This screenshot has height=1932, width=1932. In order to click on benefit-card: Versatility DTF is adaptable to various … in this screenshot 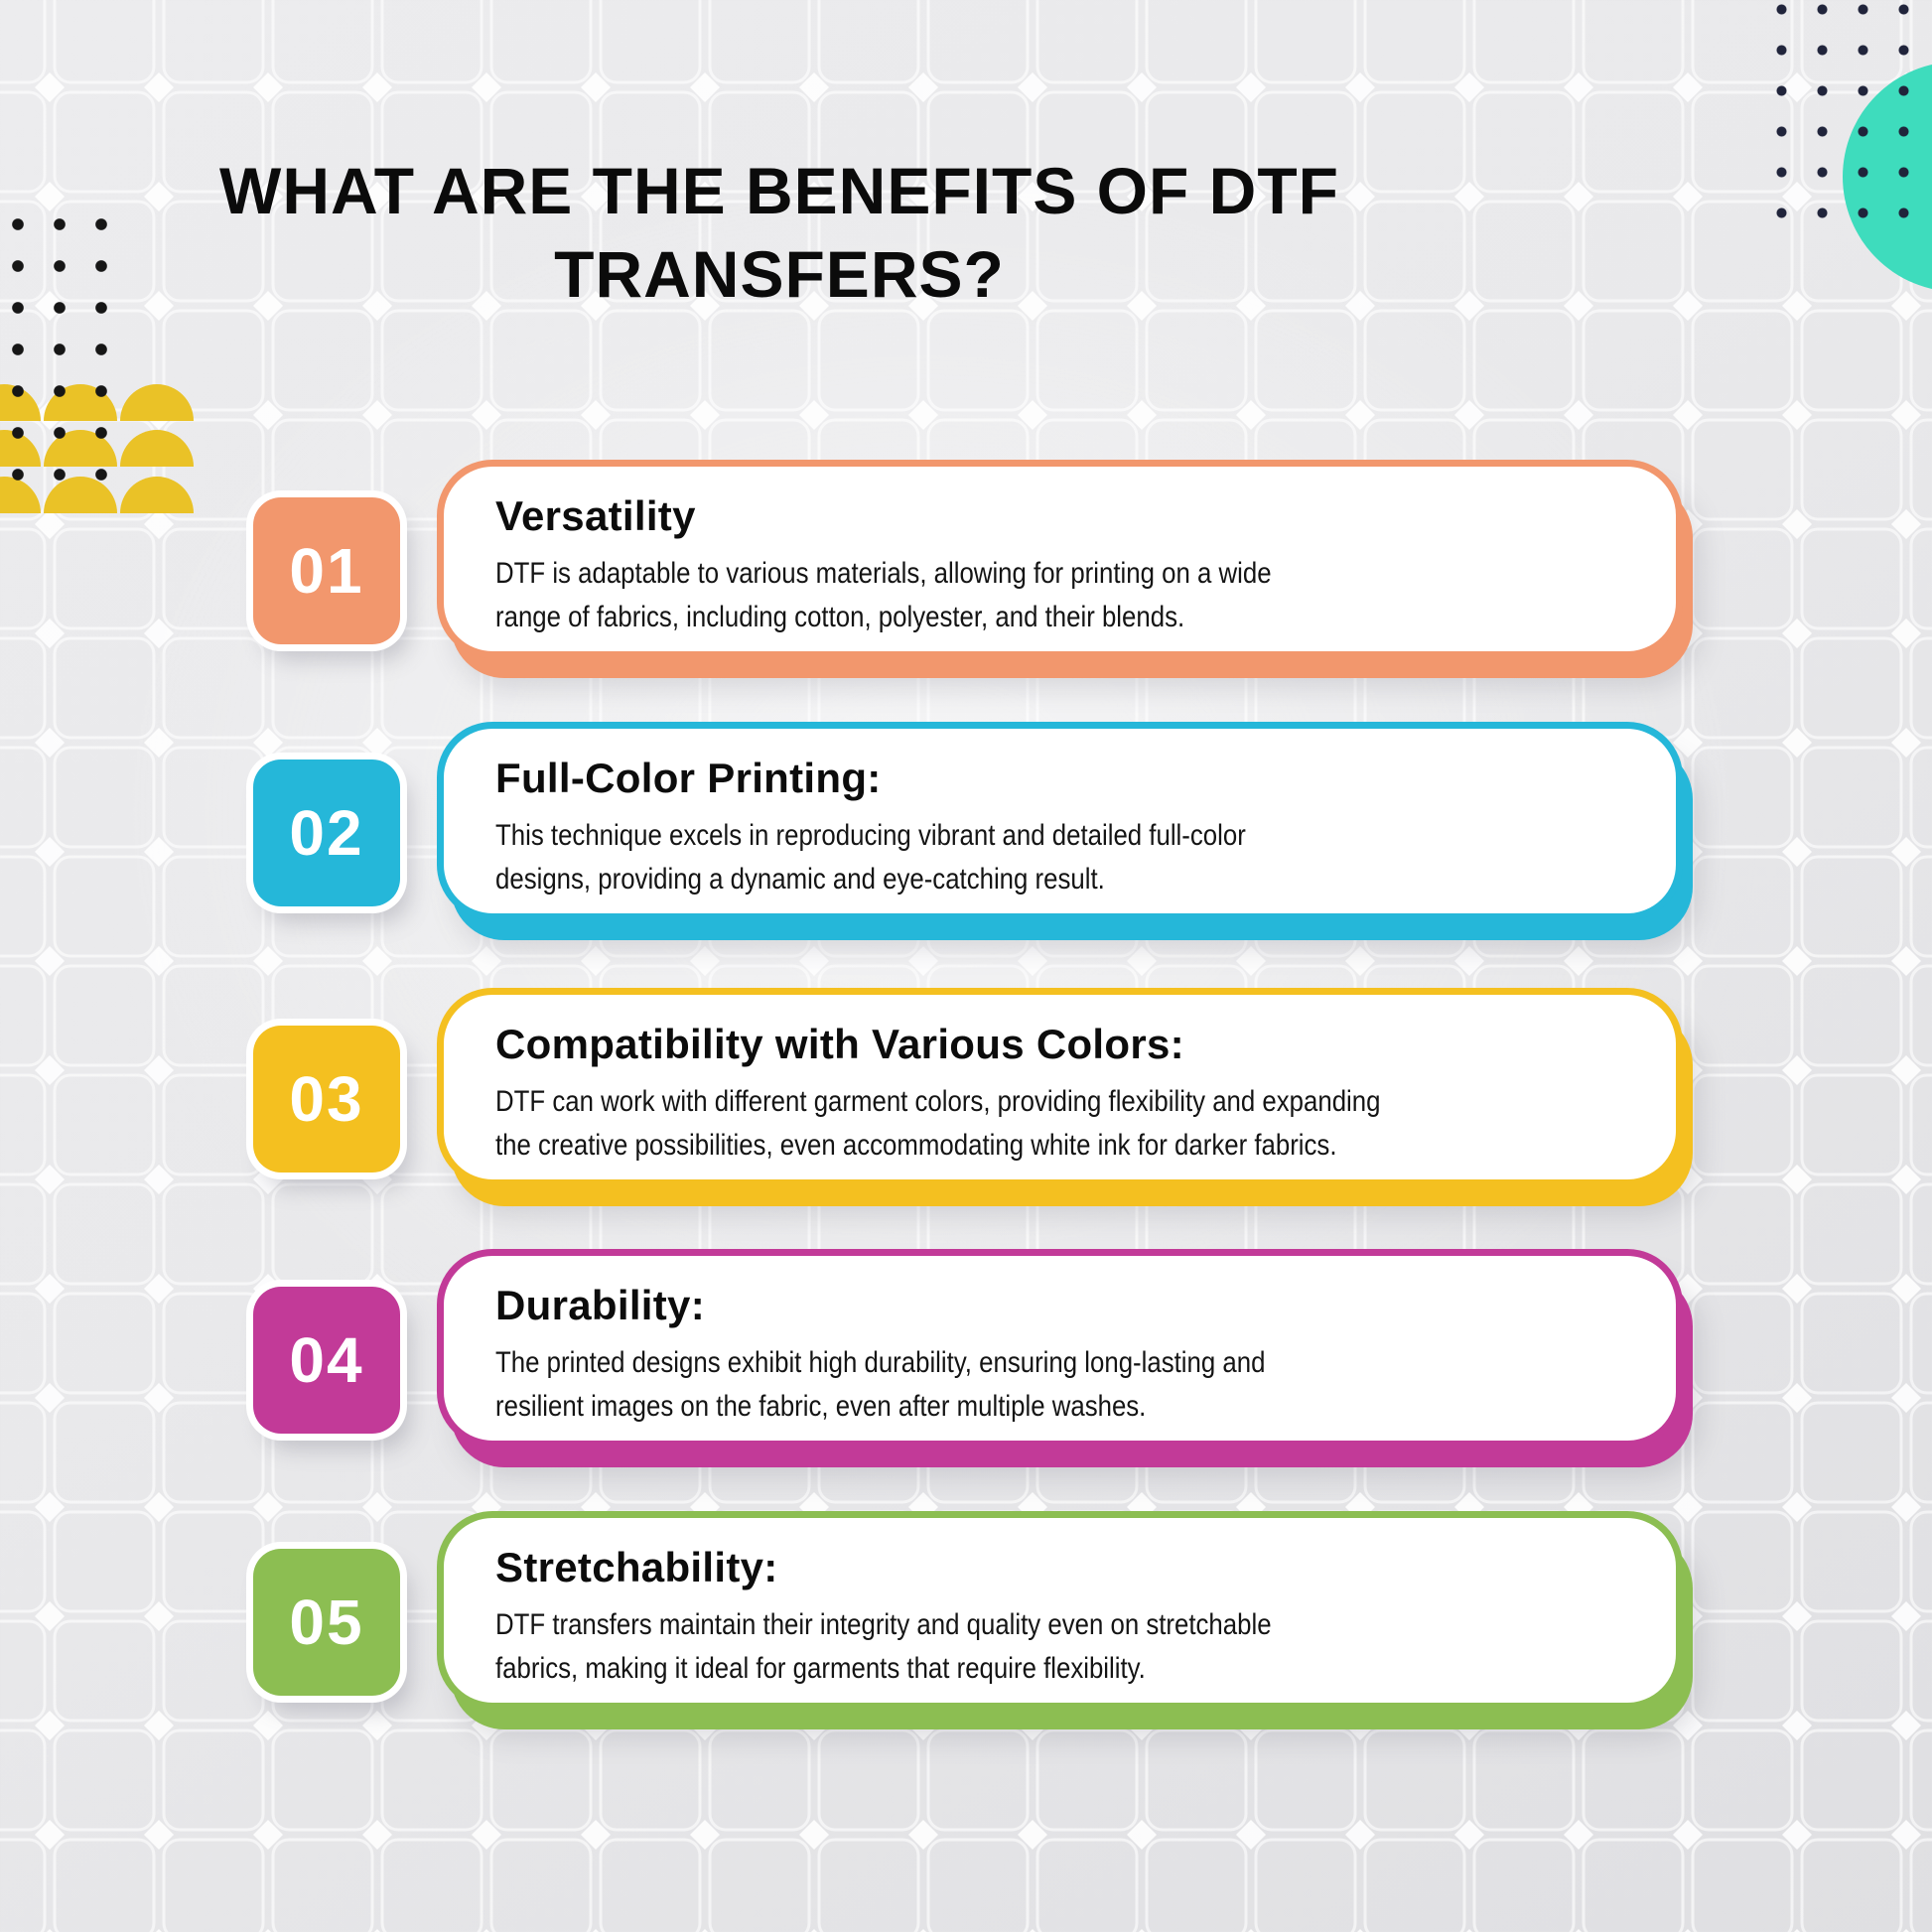, I will do `click(1060, 559)`.